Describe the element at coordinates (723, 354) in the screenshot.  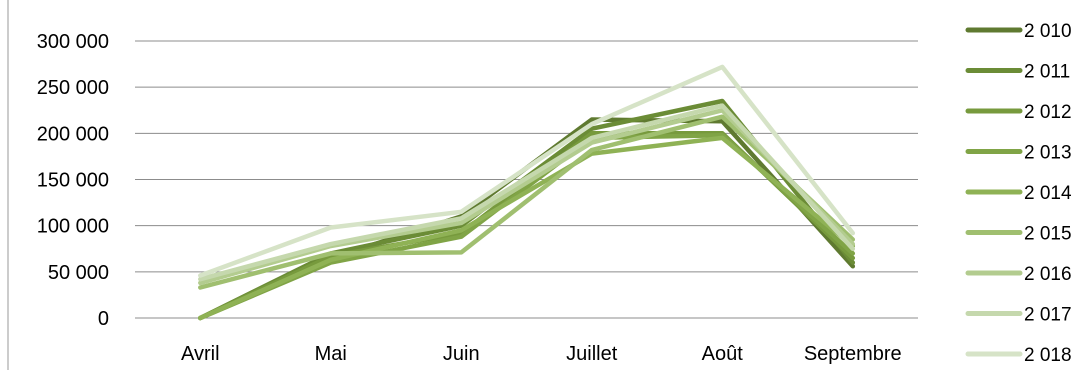
I see `x-tick-label: Août` at that location.